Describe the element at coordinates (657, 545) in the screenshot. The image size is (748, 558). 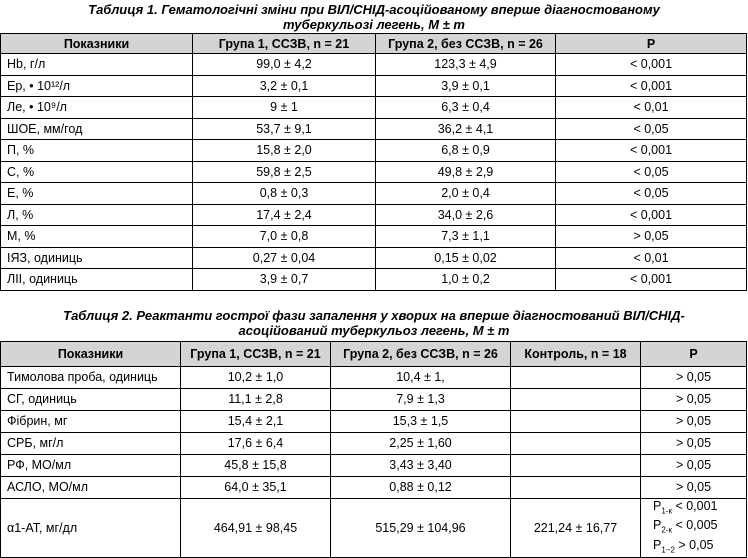
I see `p-symbol: P` at that location.